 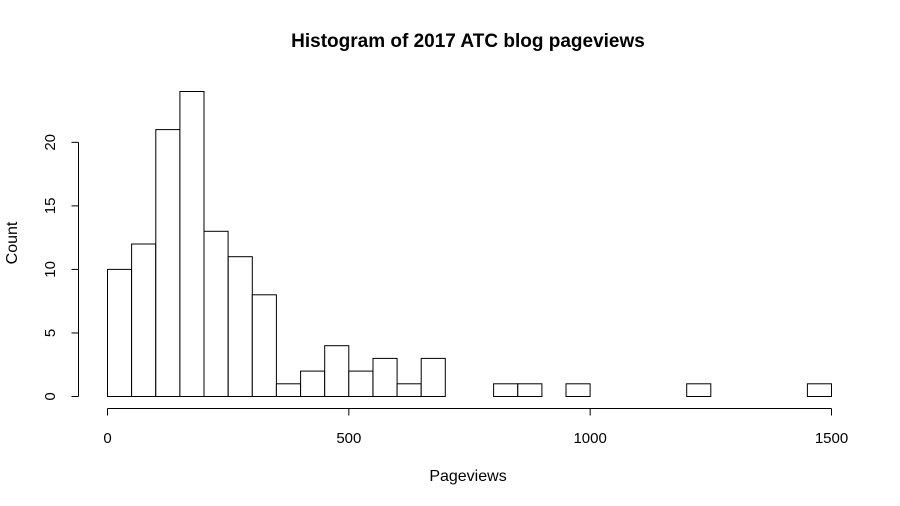 I want to click on x-tick-label: 500, so click(x=348, y=438).